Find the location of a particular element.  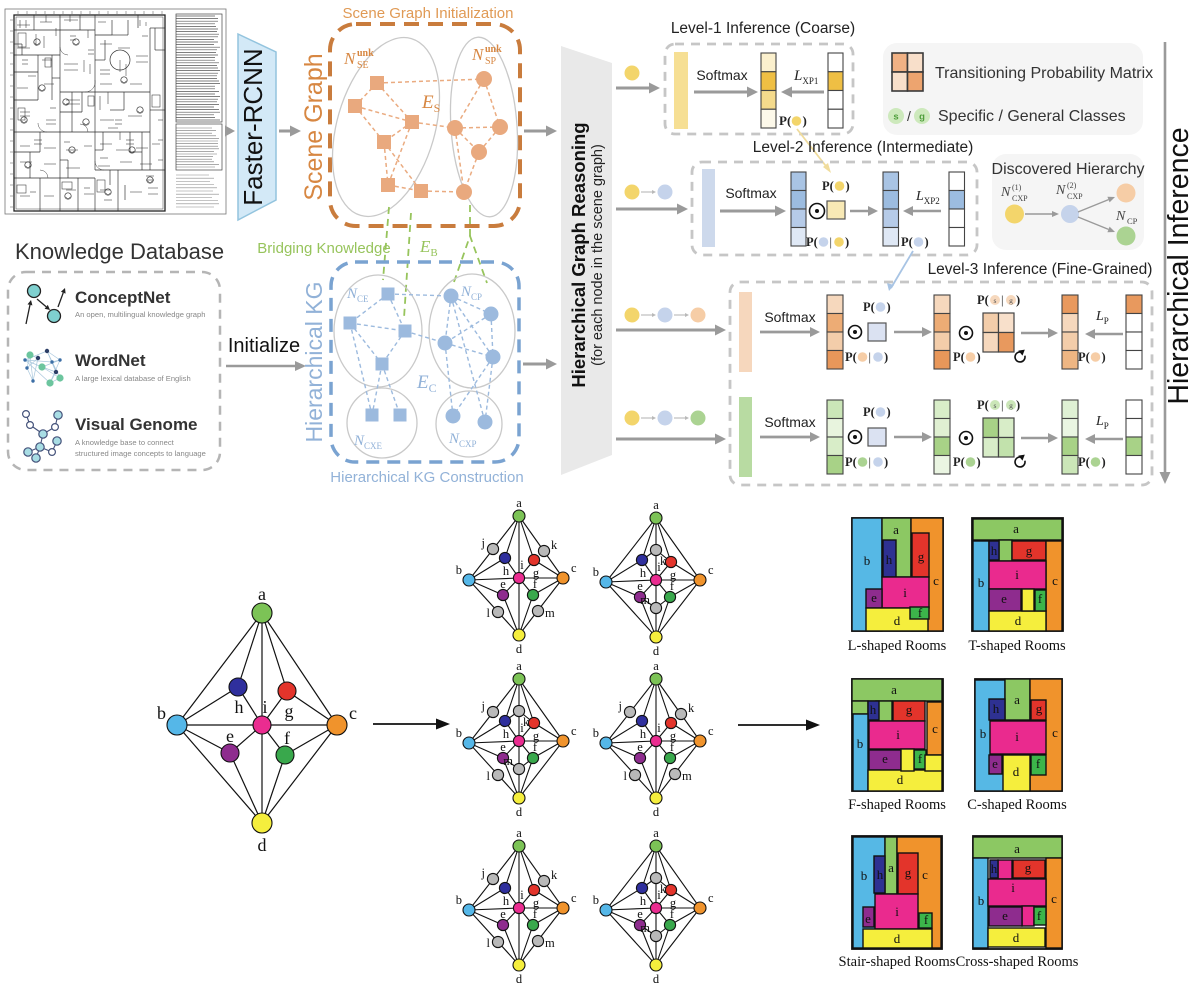

svg-text:(for each node in the scene gr: (for each node in the scene graph) is located at coordinates (598, 255).